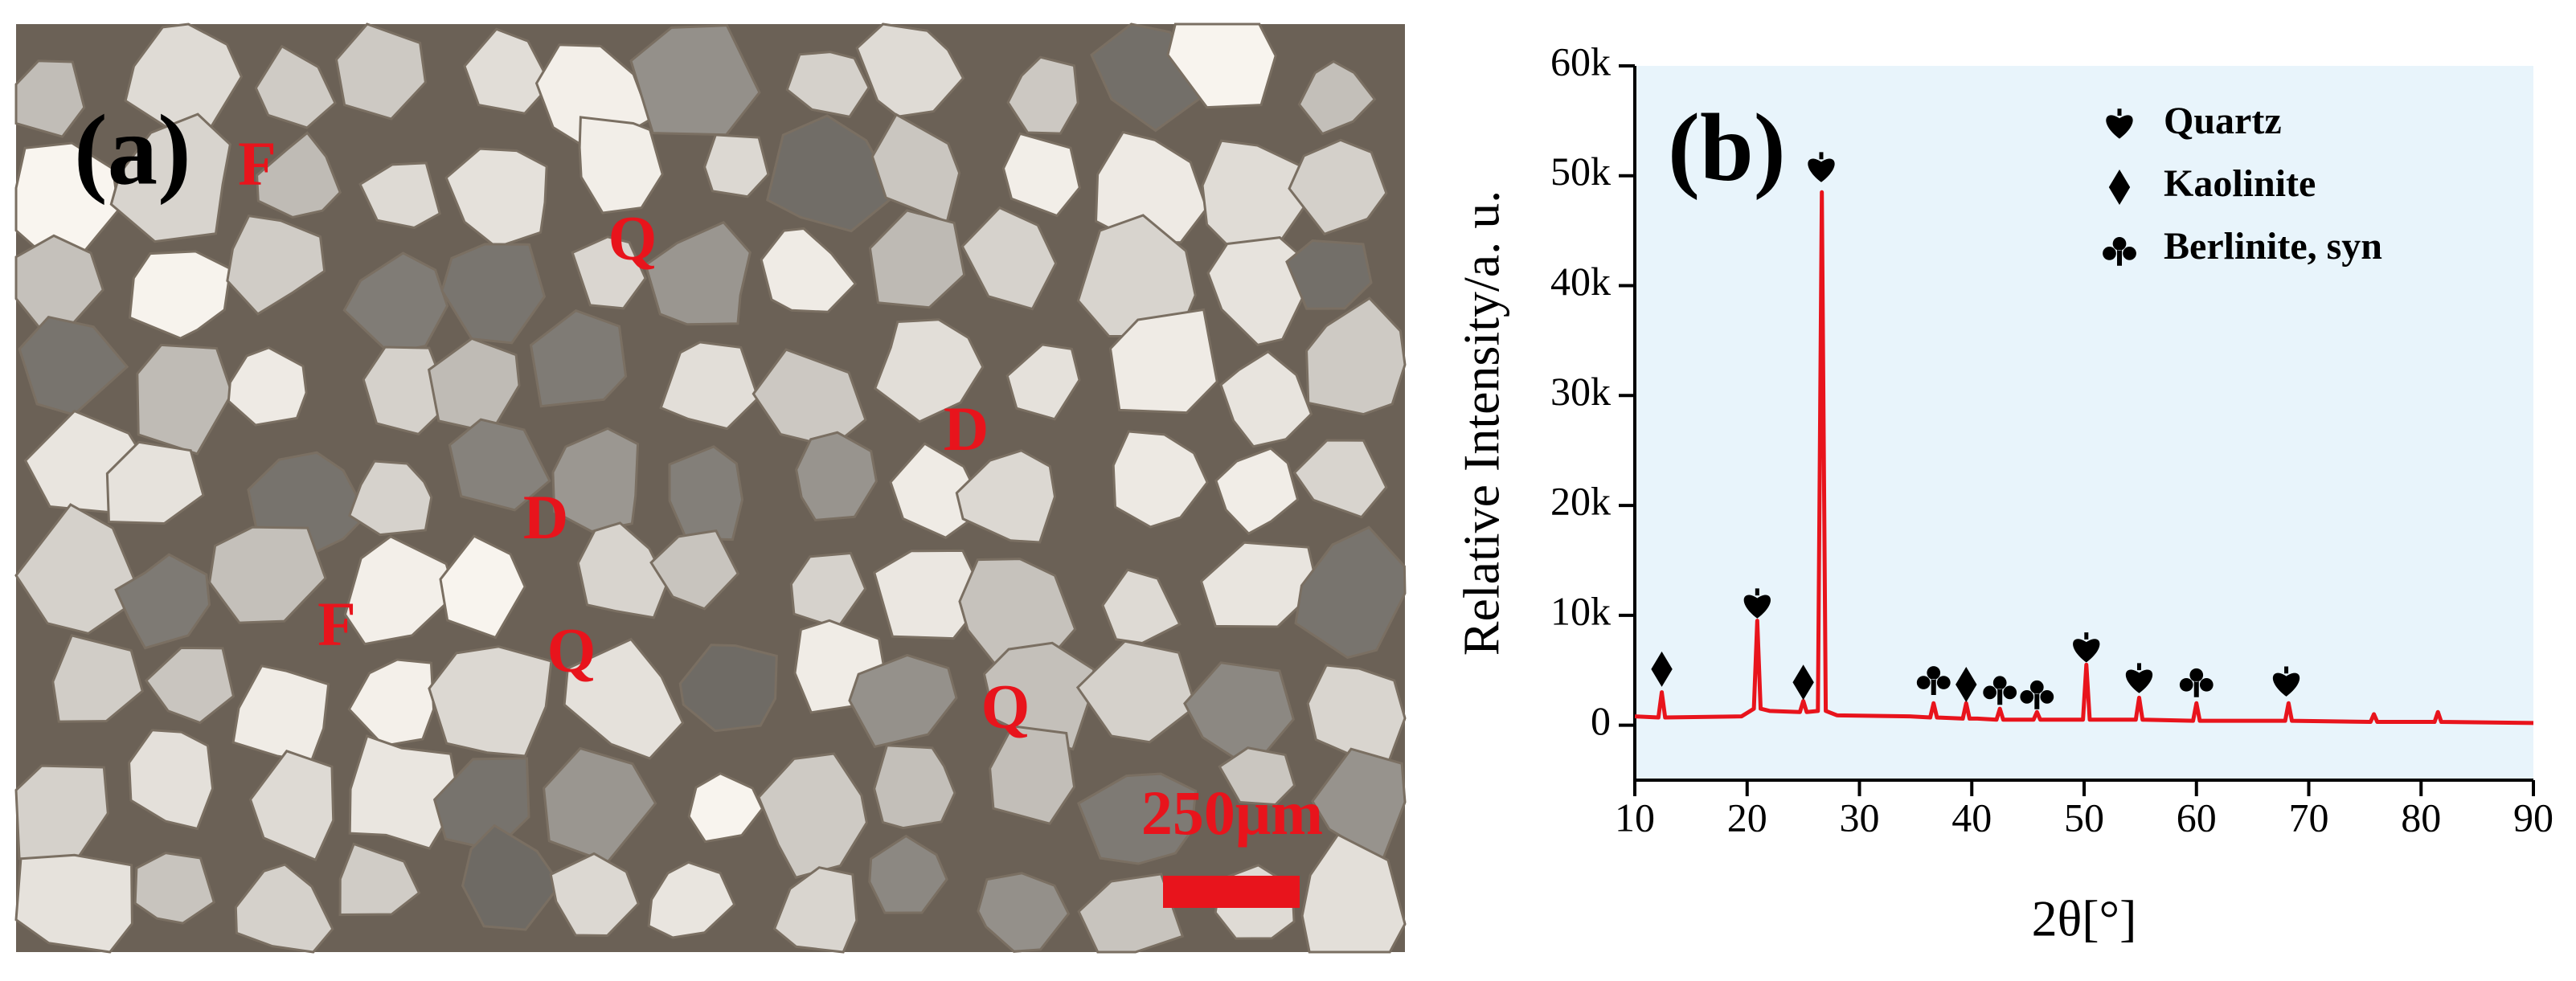  Describe the element at coordinates (1580, 391) in the screenshot. I see `y-tick-label: 30k` at that location.